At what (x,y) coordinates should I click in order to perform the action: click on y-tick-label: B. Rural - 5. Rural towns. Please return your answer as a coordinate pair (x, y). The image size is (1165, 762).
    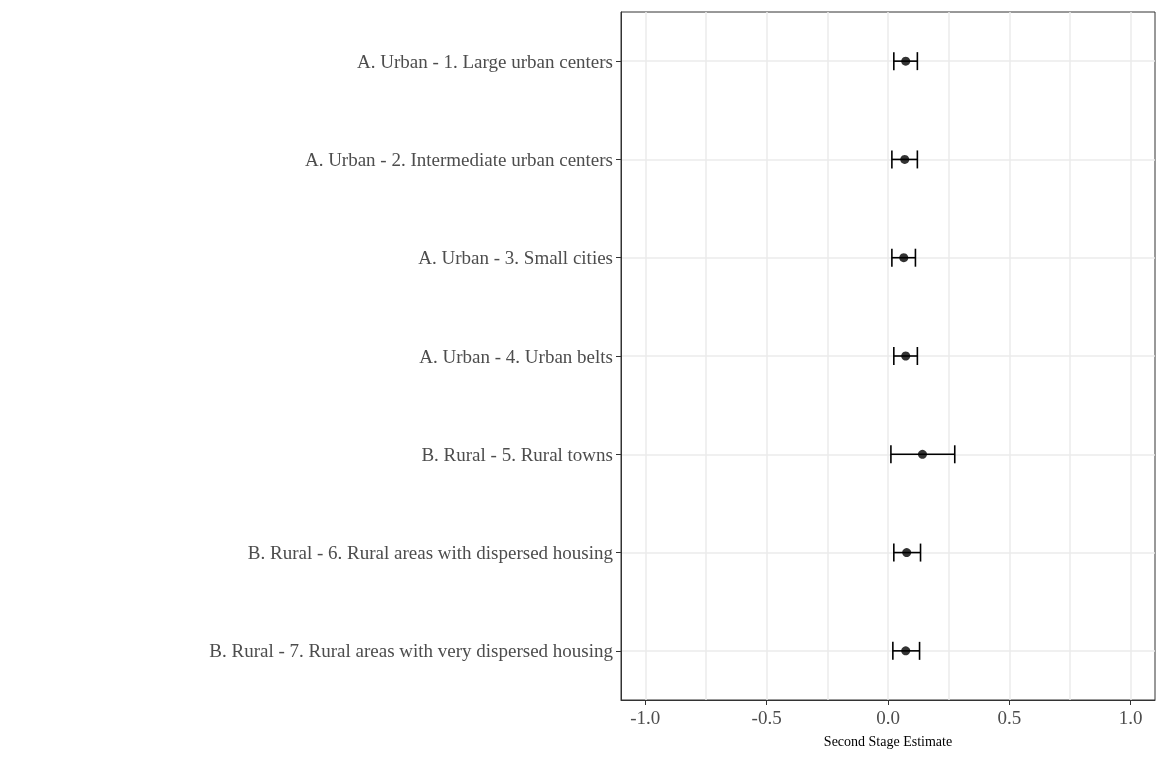
    Looking at the image, I should click on (517, 454).